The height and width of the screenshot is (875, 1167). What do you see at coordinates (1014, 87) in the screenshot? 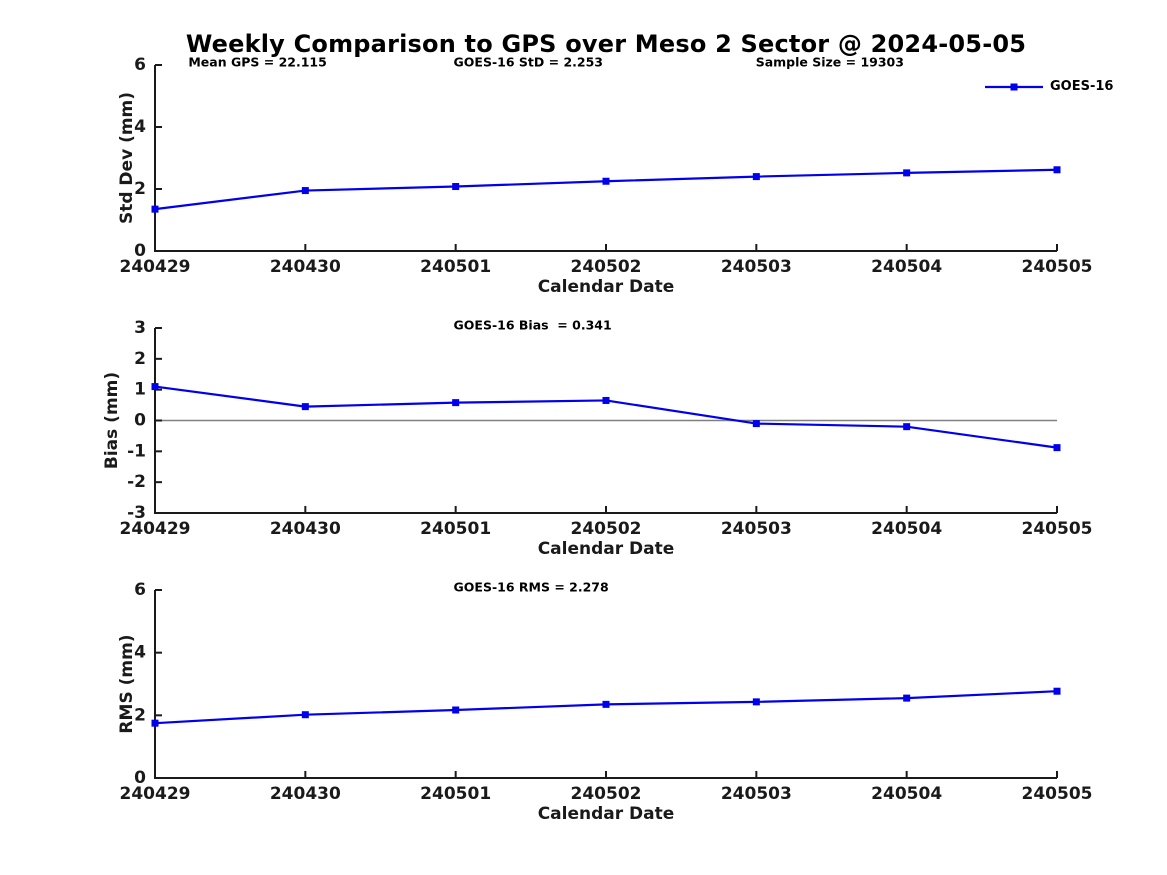
I see `legend-line-marker-icon` at bounding box center [1014, 87].